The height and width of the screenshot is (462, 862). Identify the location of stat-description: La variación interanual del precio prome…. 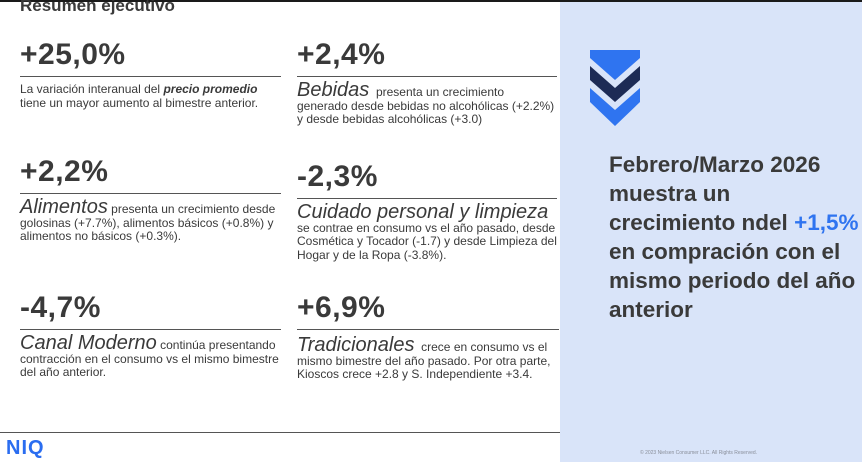
(150, 96).